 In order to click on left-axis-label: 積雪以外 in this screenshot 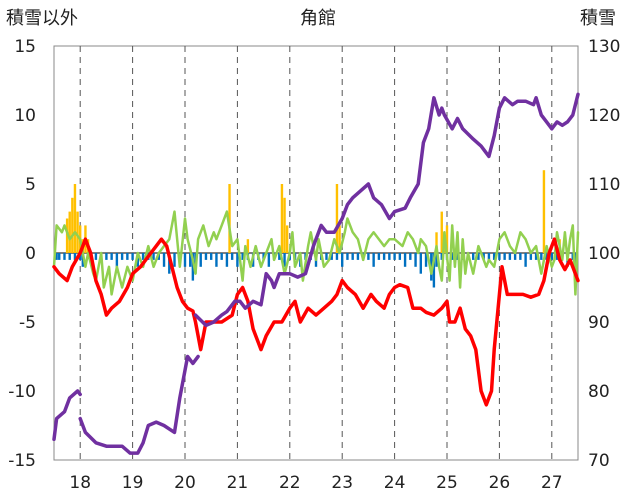, I will do `click(42, 18)`.